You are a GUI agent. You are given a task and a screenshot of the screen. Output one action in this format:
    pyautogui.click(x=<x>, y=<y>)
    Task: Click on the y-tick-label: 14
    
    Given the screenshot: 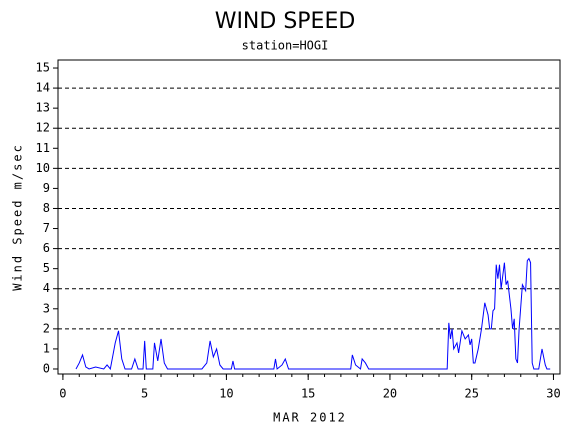 What is the action you would take?
    pyautogui.click(x=43, y=88)
    